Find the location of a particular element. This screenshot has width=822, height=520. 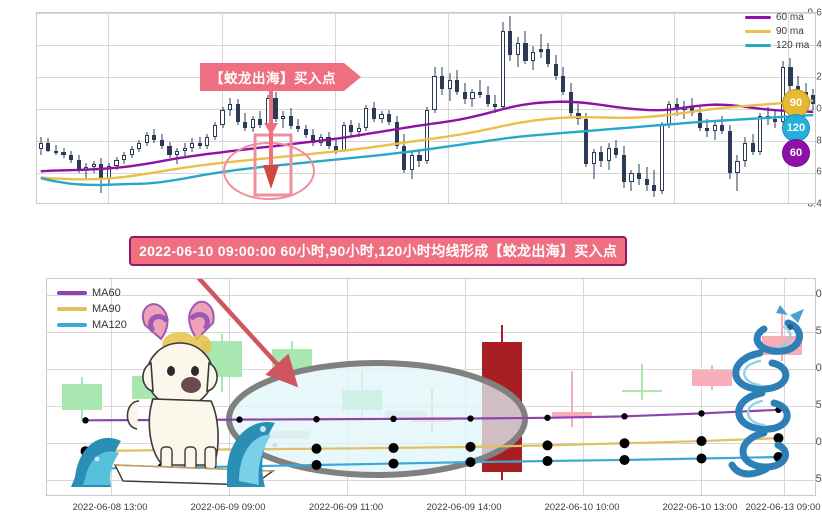

legend-label: MA90 is located at coordinates (106, 309).